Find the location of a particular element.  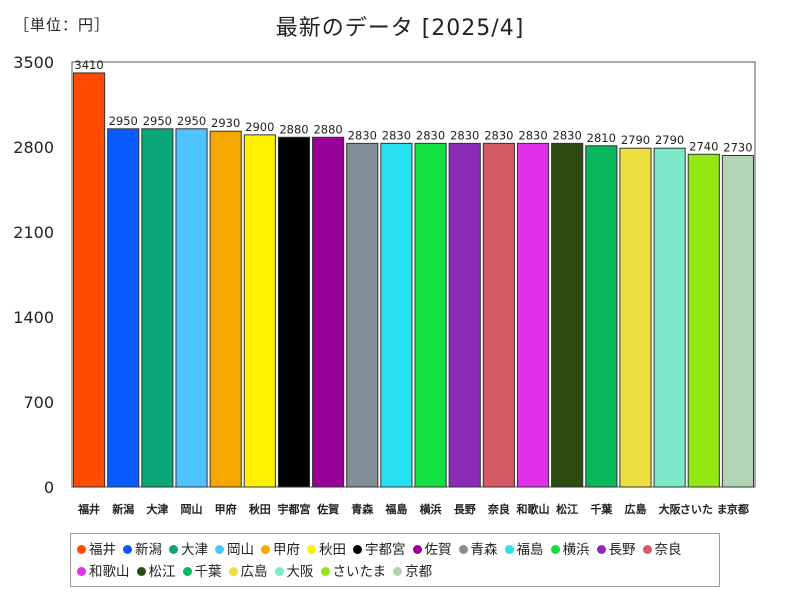

data-label: 2730 is located at coordinates (737, 148).